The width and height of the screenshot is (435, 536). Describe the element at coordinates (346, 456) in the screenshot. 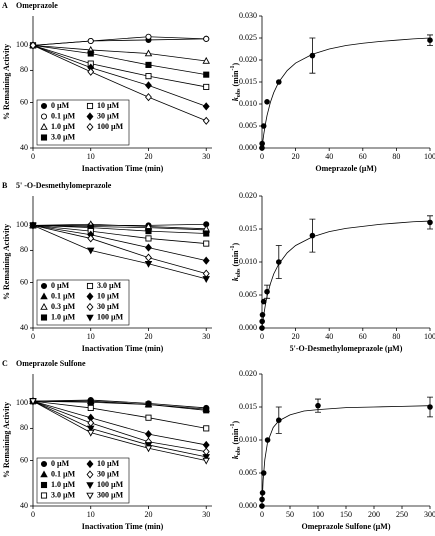

I see `fit-curve` at that location.